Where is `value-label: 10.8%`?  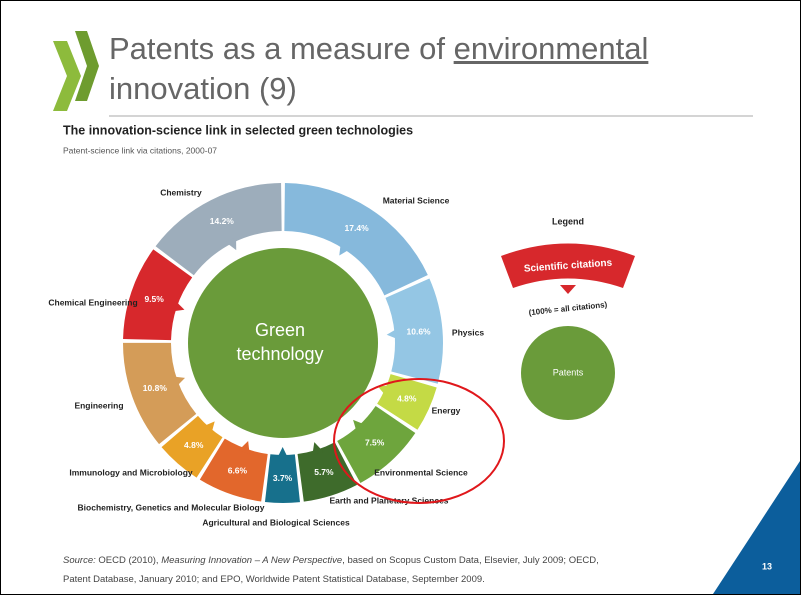 value-label: 10.8% is located at coordinates (155, 388).